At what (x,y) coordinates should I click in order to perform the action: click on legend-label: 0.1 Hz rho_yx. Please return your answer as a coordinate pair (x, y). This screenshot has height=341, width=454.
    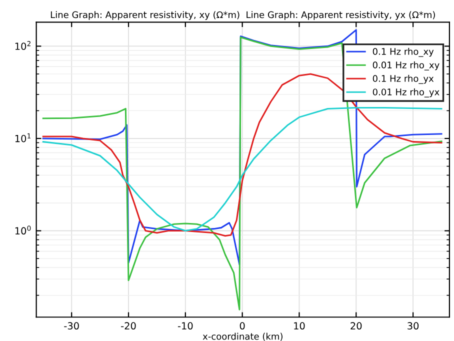
    Looking at the image, I should click on (403, 79).